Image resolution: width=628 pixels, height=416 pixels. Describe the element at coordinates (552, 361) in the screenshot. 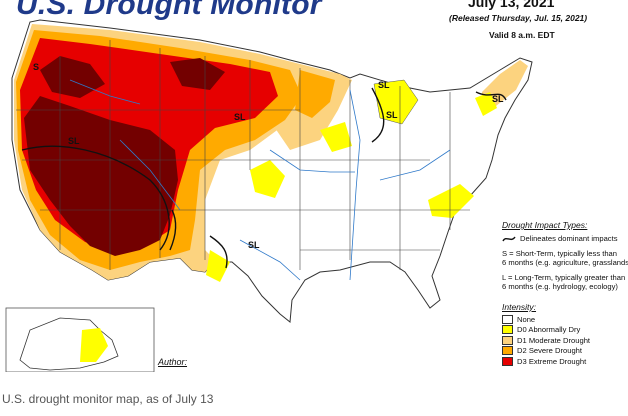

I see `legend-label: D3 Extreme Drought` at that location.